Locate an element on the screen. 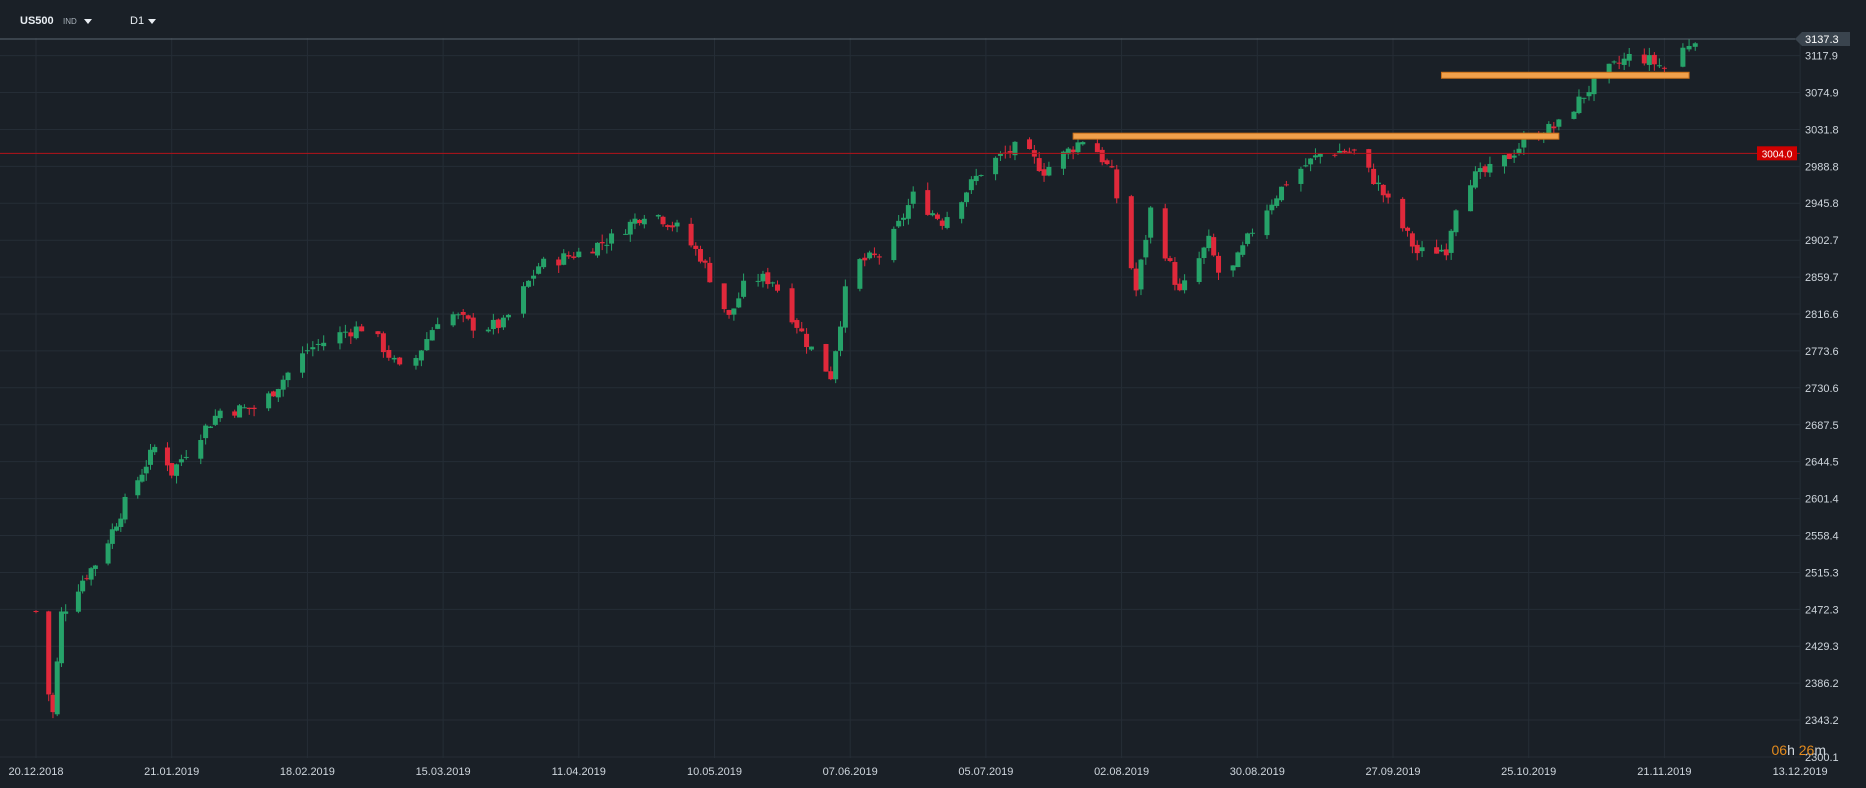 Image resolution: width=1866 pixels, height=788 pixels. x-axis-tick-label: 10.05.2019 is located at coordinates (714, 772).